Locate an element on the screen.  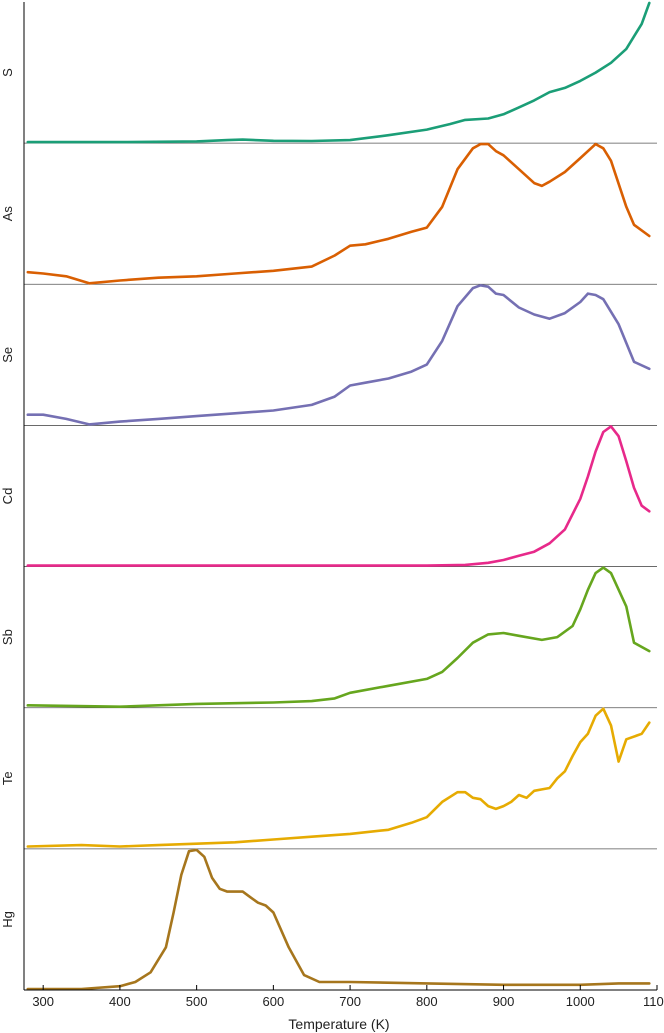
series-line-s is located at coordinates (338, 72).